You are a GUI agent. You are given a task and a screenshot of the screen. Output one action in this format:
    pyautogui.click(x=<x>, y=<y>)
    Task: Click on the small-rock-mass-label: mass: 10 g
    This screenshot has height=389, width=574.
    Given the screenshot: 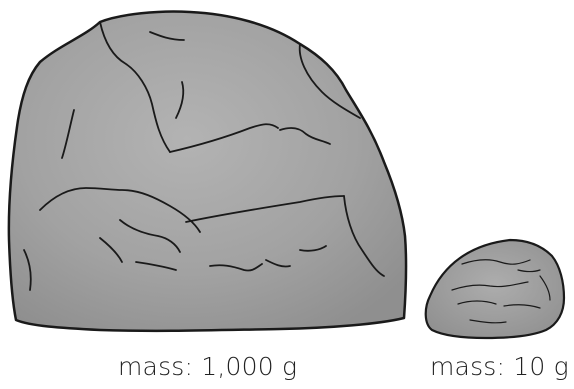 What is the action you would take?
    pyautogui.click(x=499, y=366)
    